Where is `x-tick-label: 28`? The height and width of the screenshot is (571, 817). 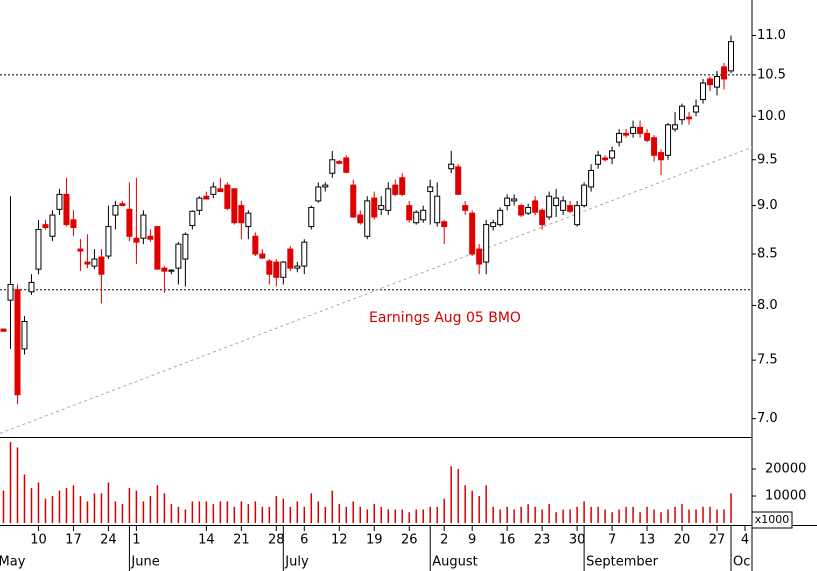 x-tick-label: 28 is located at coordinates (276, 540).